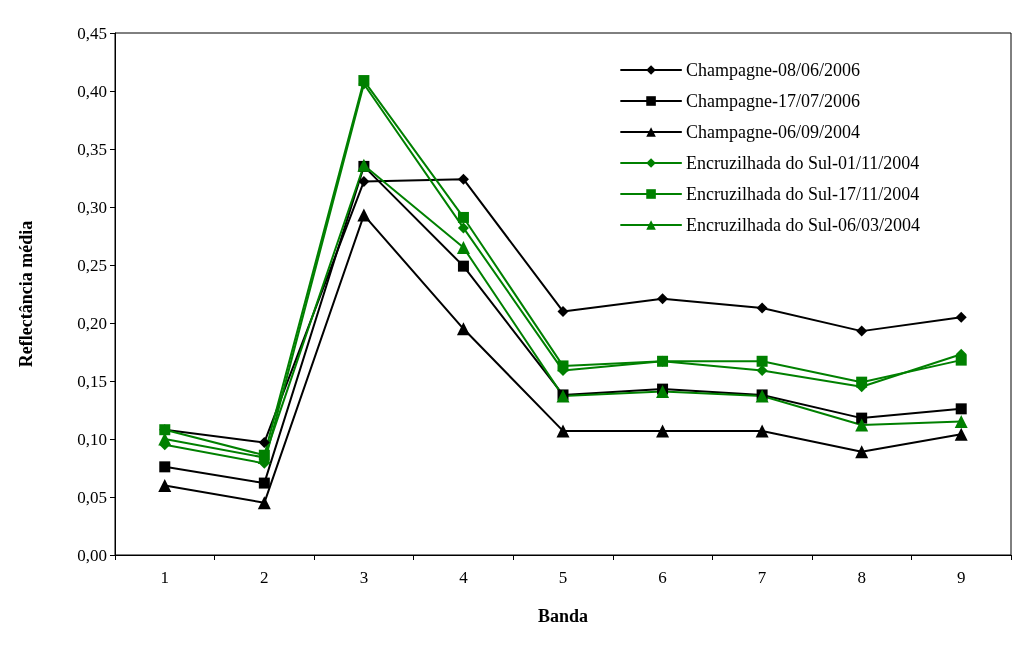 The image size is (1023, 646). I want to click on x-tick-label: 1, so click(165, 577).